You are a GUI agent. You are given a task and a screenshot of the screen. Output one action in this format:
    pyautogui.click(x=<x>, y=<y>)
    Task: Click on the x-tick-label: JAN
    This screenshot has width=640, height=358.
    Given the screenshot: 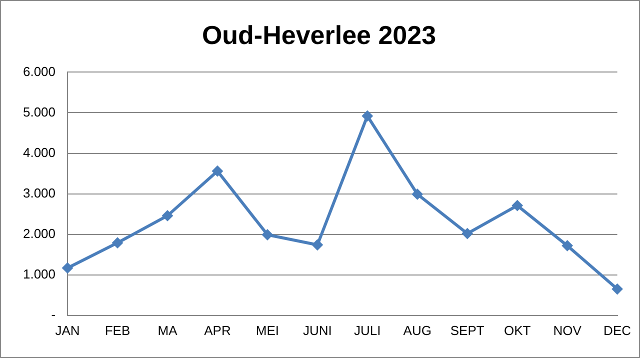 What is the action you would take?
    pyautogui.click(x=67, y=330)
    